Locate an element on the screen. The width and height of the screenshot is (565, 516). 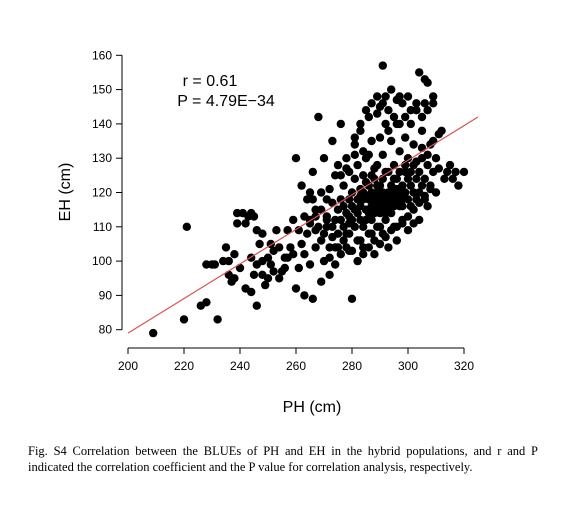
x-tick-label: 220 is located at coordinates (184, 366).